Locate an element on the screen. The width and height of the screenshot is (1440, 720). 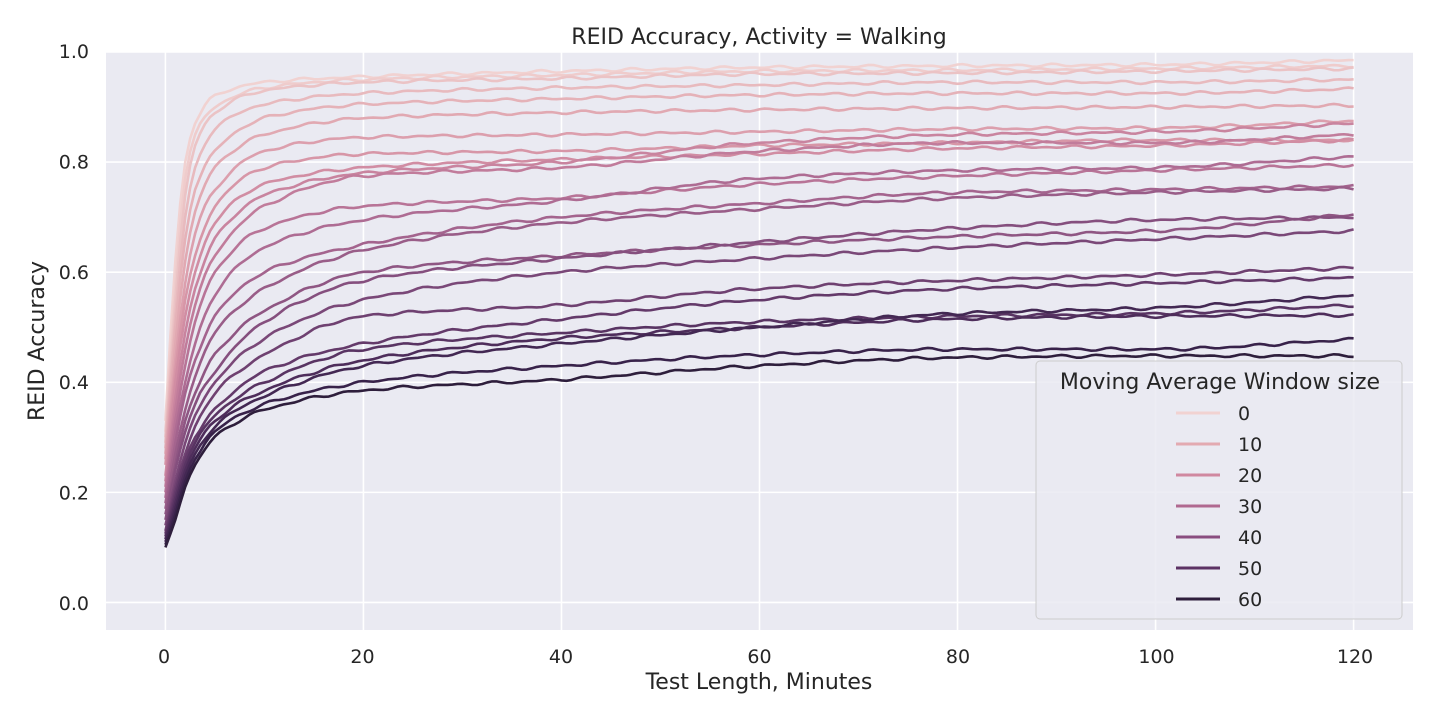
legend-label: 30 is located at coordinates (1250, 507).